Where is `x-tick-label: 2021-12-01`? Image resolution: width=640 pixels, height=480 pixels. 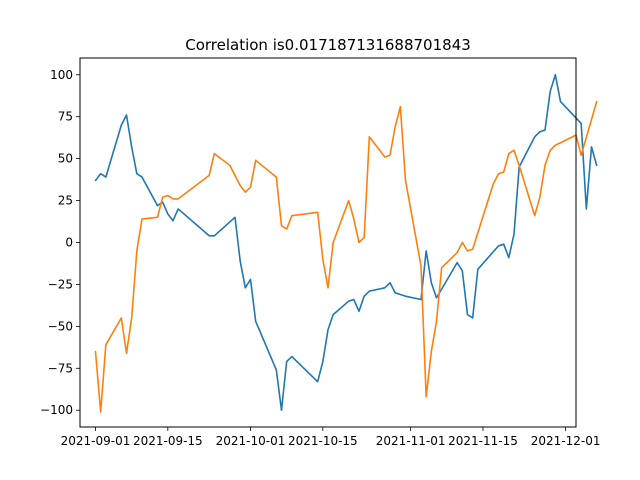 x-tick-label: 2021-12-01 is located at coordinates (566, 441).